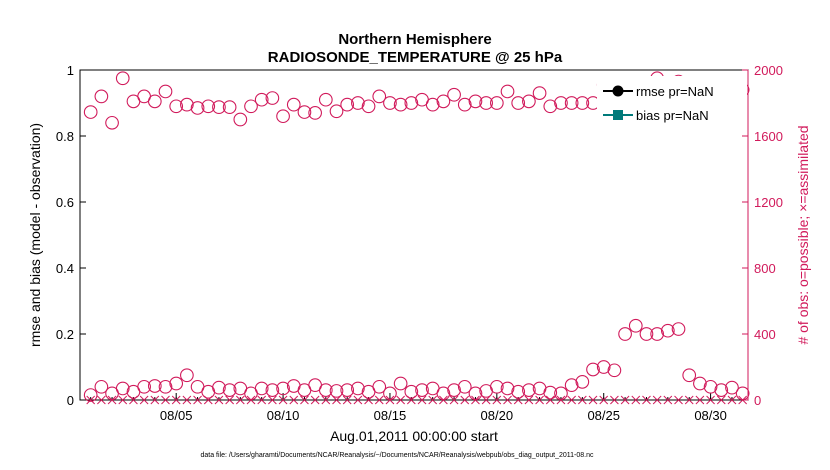 This screenshot has width=830, height=470. What do you see at coordinates (497, 415) in the screenshot?
I see `x-tick-label: 08/20` at bounding box center [497, 415].